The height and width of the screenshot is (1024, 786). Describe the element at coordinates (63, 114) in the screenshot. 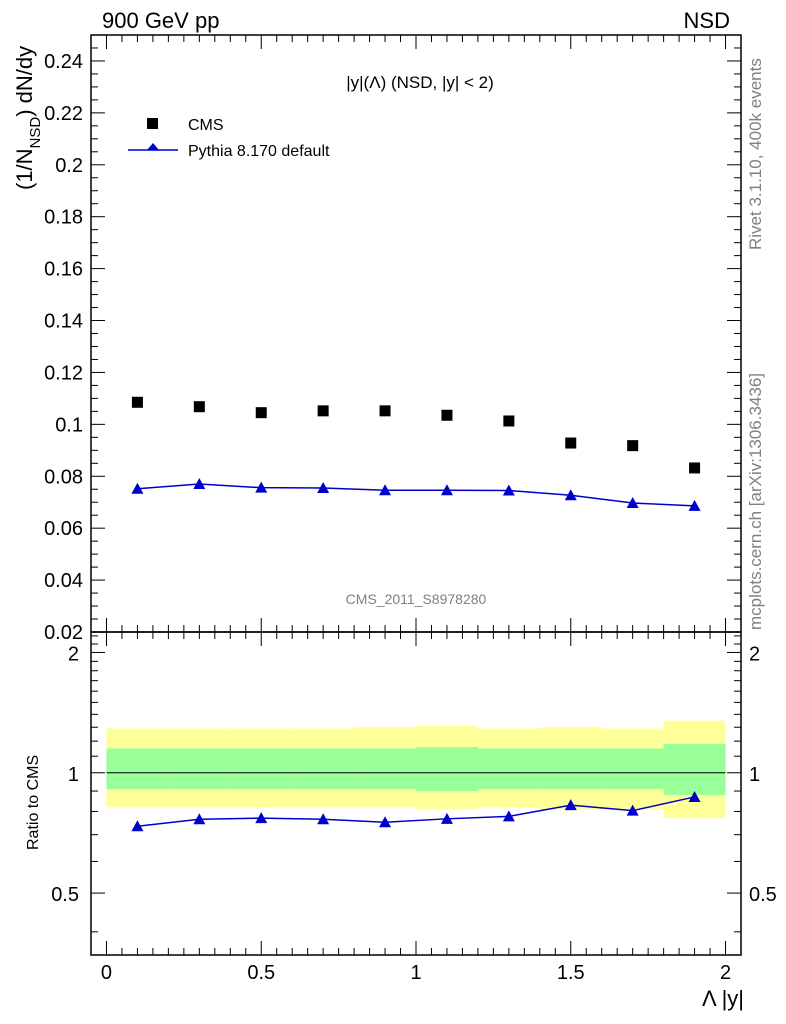

I see `main-y-tick-label: 0.22` at that location.